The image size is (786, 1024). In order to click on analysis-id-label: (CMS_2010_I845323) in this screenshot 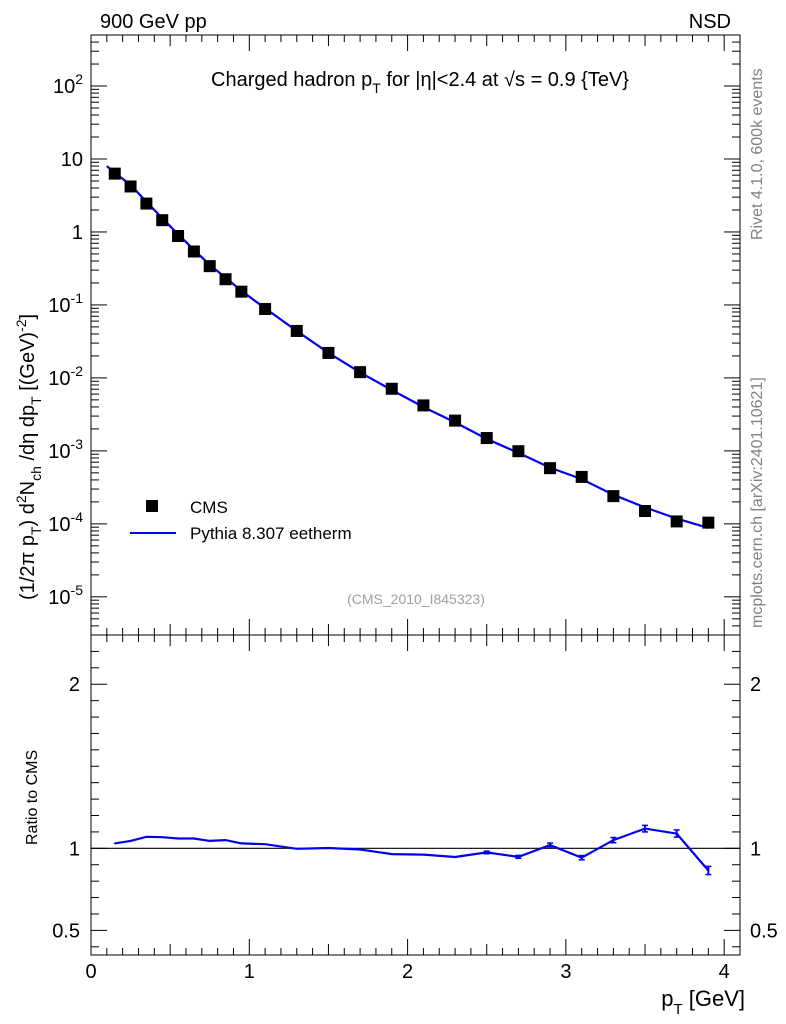, I will do `click(416, 599)`.